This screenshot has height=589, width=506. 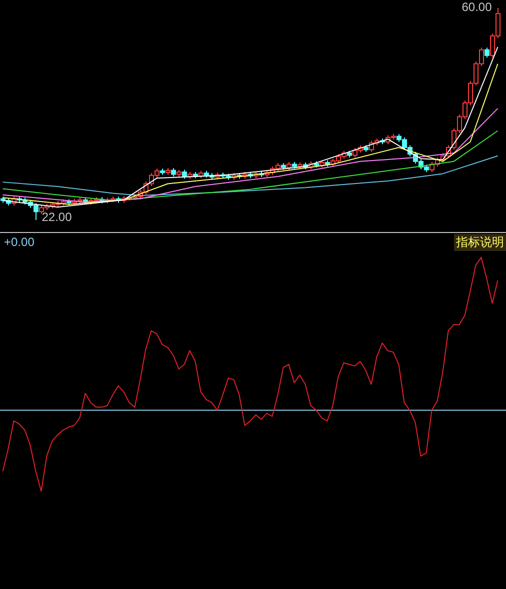 What do you see at coordinates (19, 242) in the screenshot?
I see `text: +0.00` at bounding box center [19, 242].